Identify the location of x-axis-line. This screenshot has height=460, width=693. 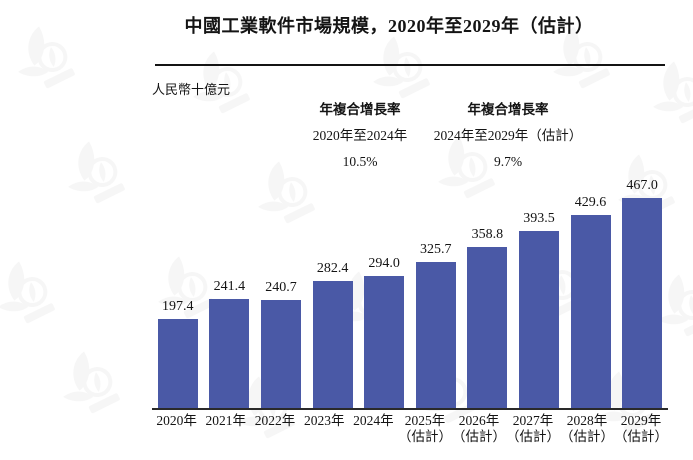
(410, 409).